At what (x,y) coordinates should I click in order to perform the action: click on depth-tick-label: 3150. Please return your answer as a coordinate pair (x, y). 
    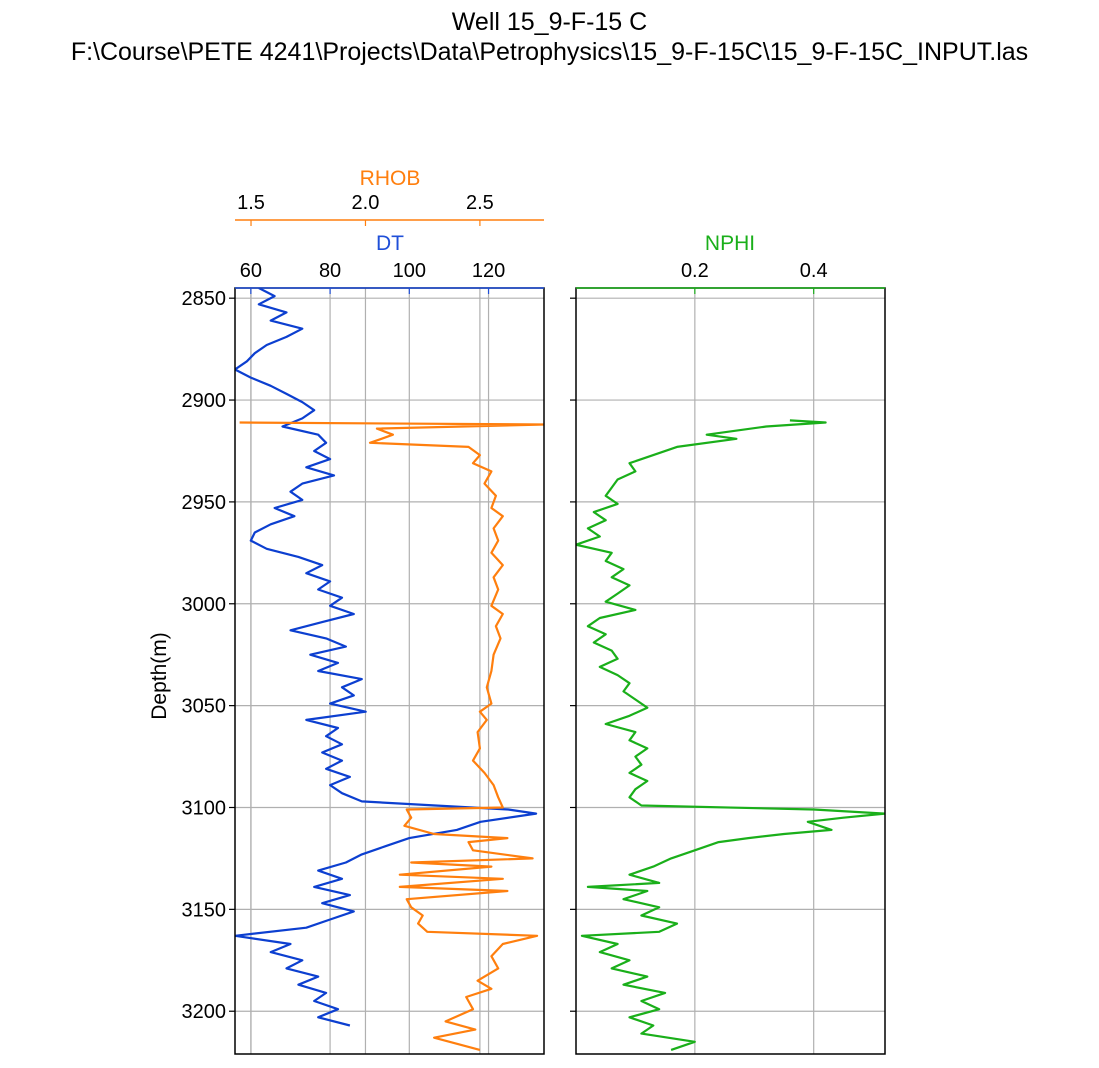
    Looking at the image, I should click on (204, 910).